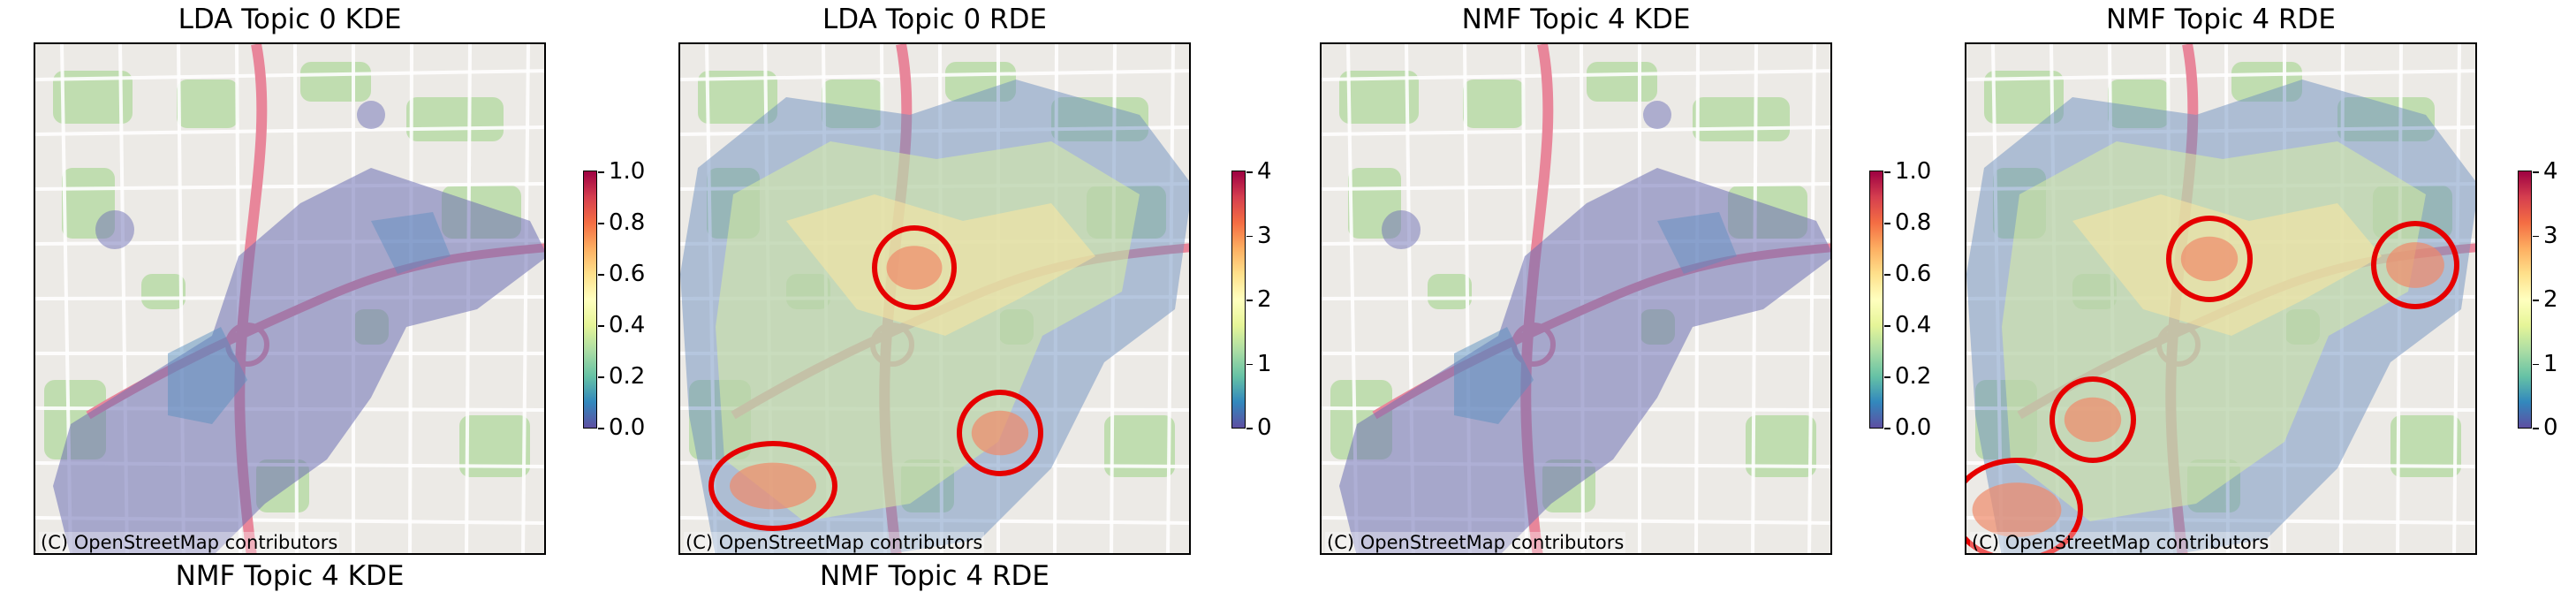 This screenshot has height=592, width=2576. Describe the element at coordinates (2221, 19) in the screenshot. I see `panel-title: NMF Topic 4 RDE` at that location.